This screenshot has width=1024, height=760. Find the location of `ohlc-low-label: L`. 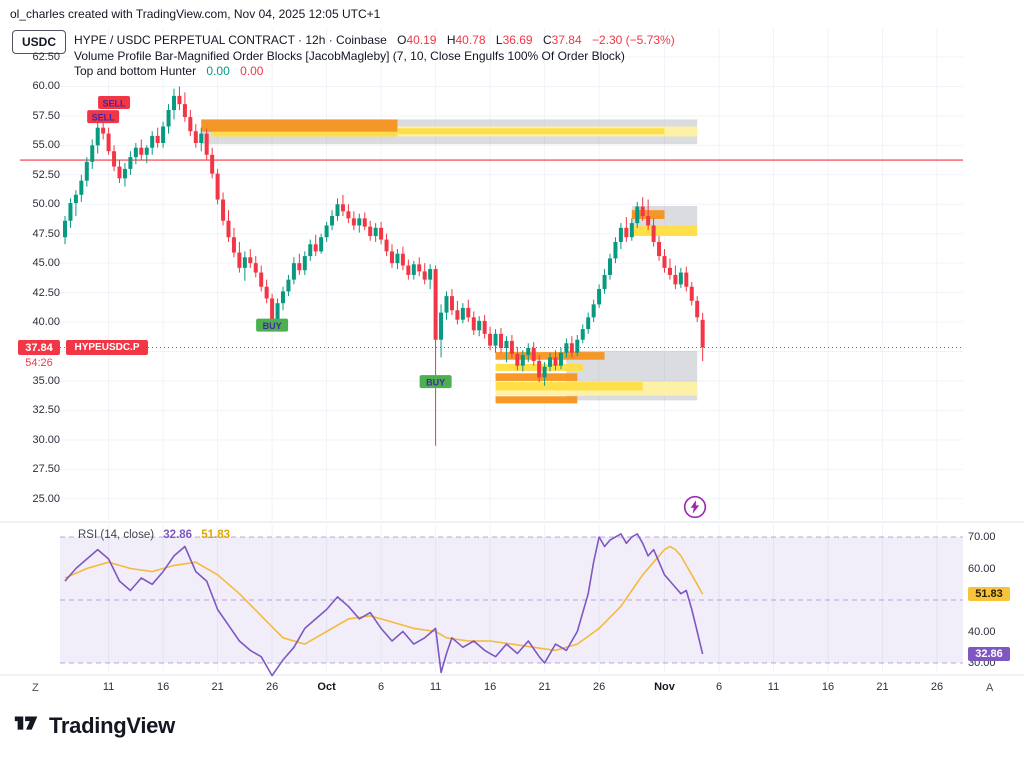

ohlc-low-label: L is located at coordinates (499, 40).